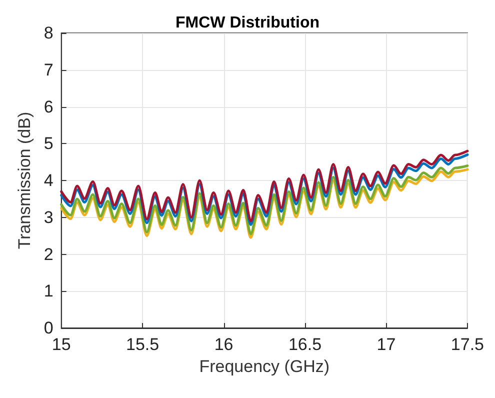 This screenshot has width=495, height=398. Describe the element at coordinates (49, 180) in the screenshot. I see `y-tick-label: 4` at that location.